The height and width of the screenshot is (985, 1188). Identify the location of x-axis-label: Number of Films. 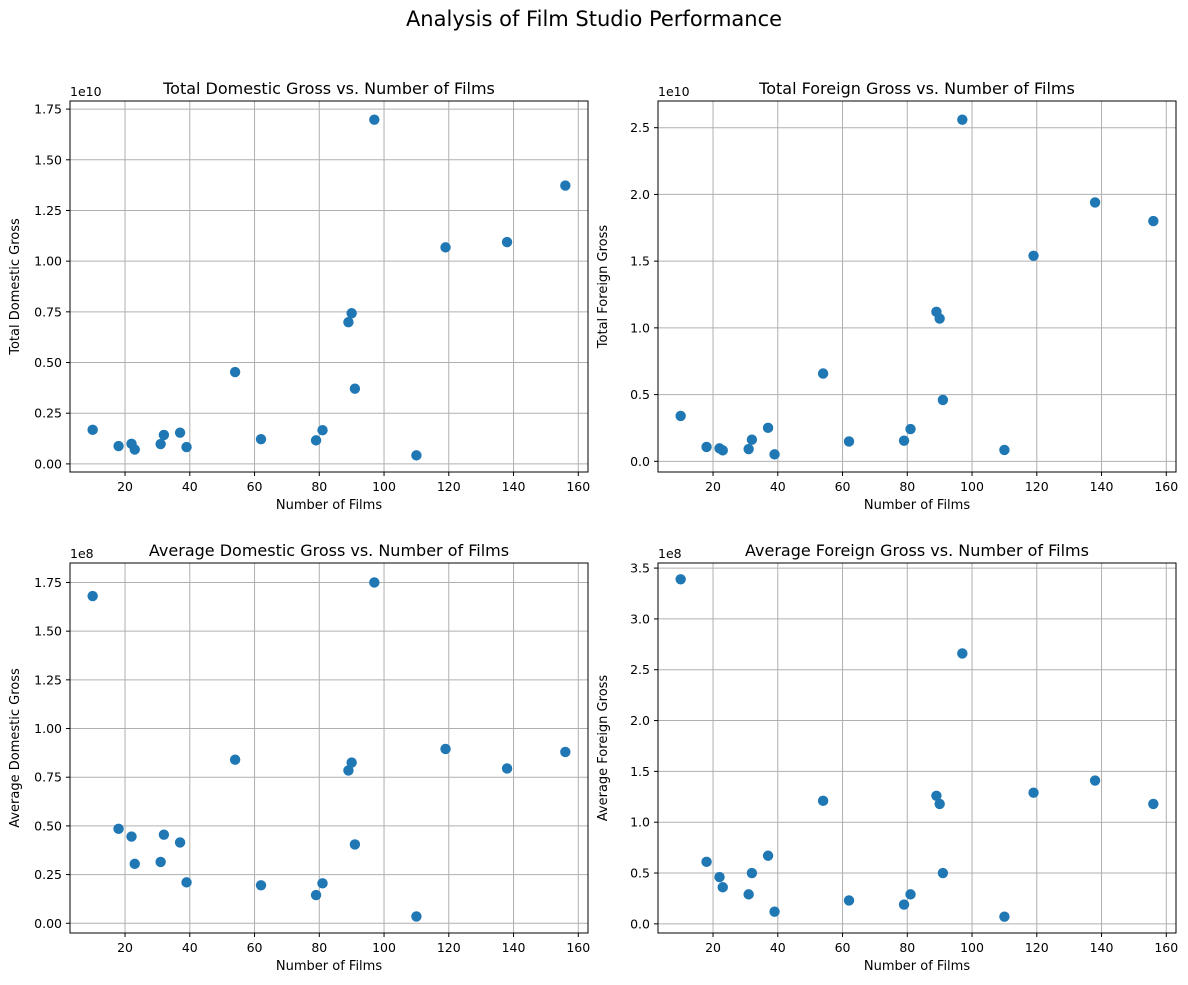
(917, 505).